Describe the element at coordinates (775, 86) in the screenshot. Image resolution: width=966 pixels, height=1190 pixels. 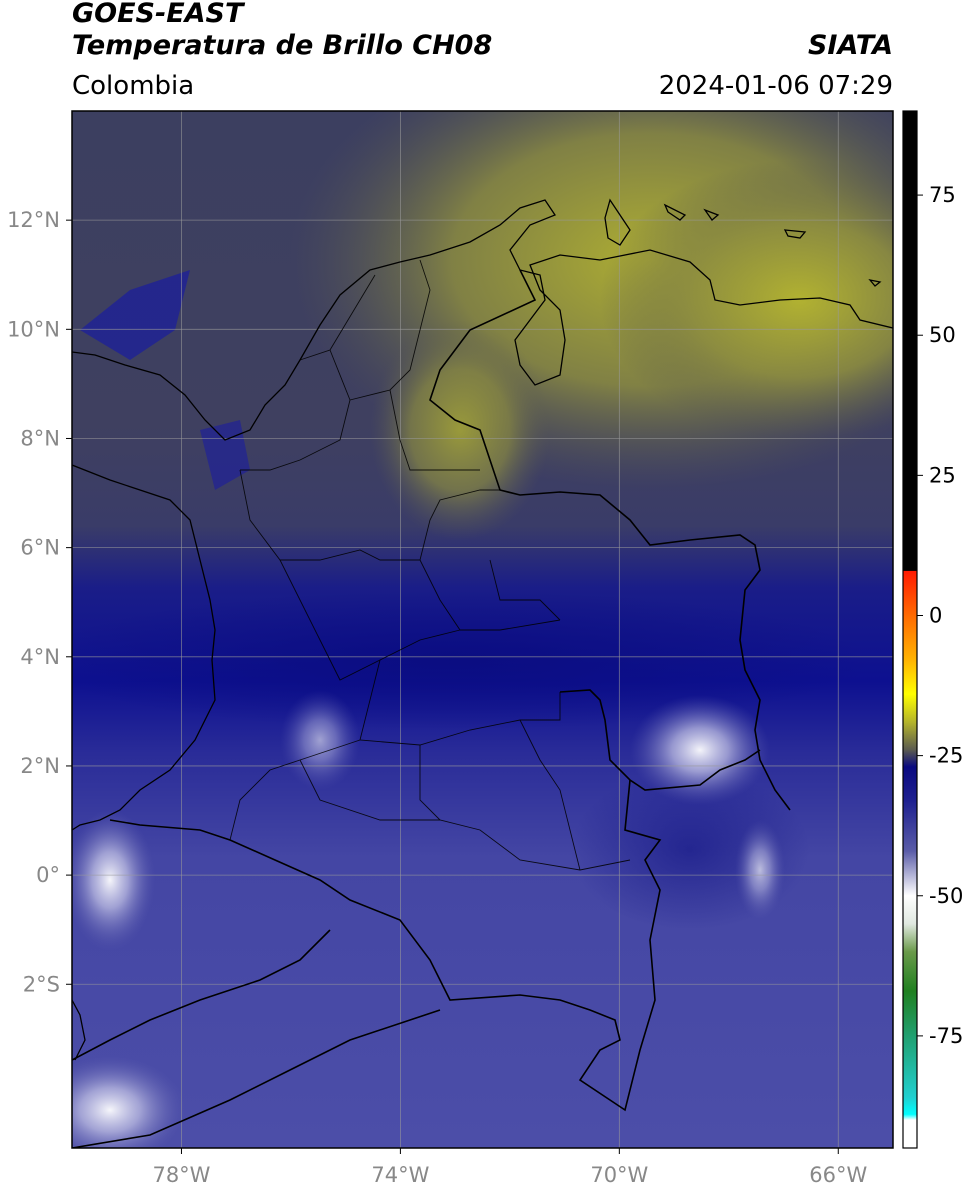
I see `timestamp-label: 2024-01-06 07:29` at that location.